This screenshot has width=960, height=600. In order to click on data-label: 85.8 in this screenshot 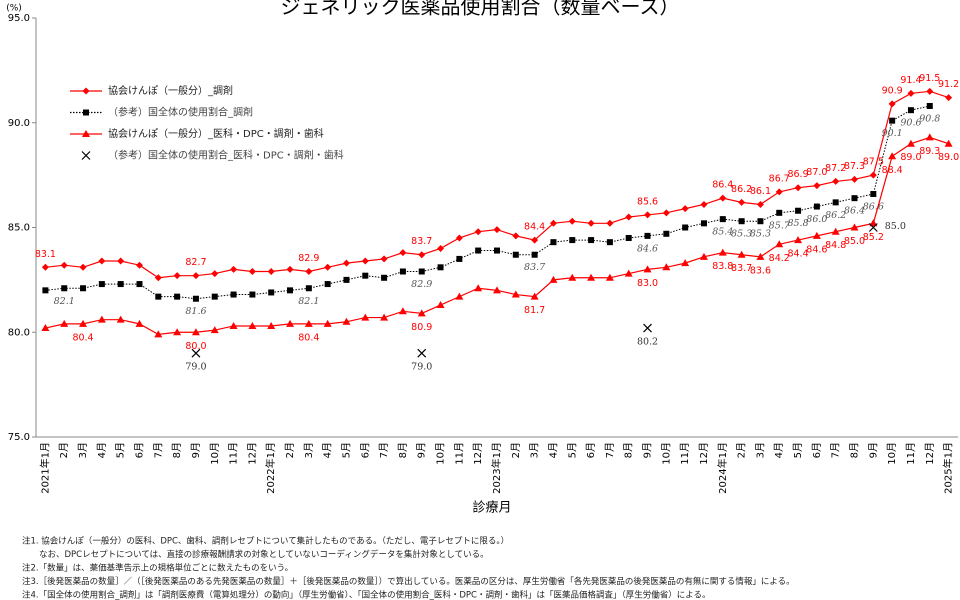, I will do `click(797, 223)`.